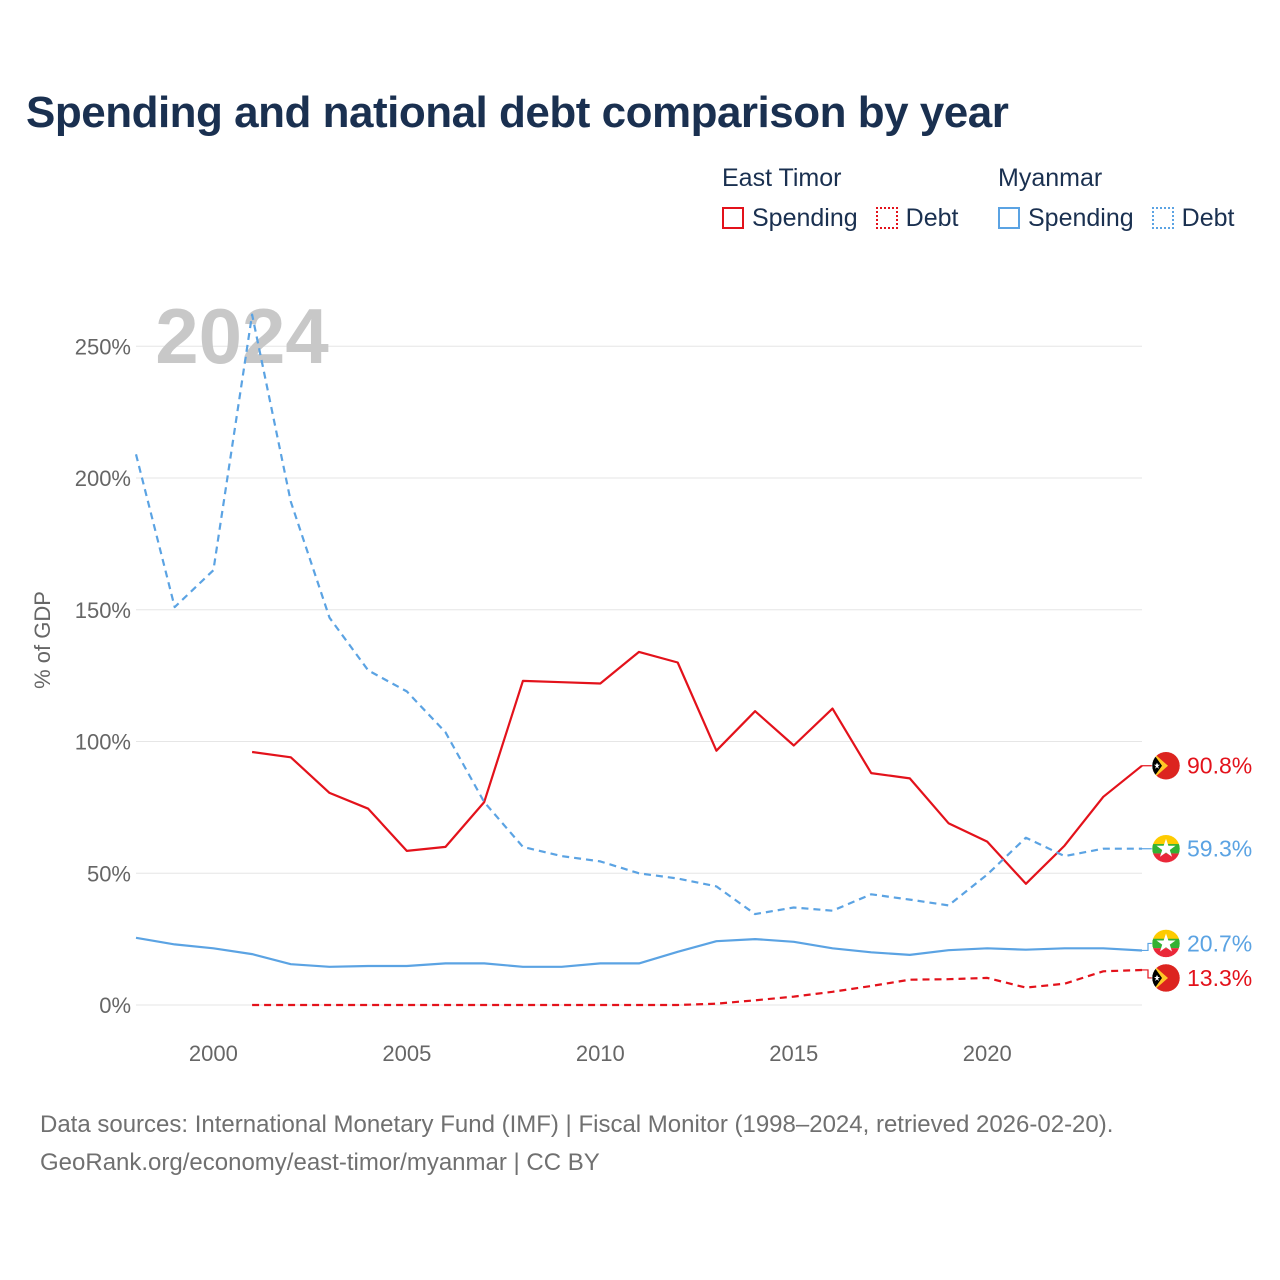 The image size is (1280, 1280). I want to click on legend-east-timor: East Timor Spending Debt, so click(849, 200).